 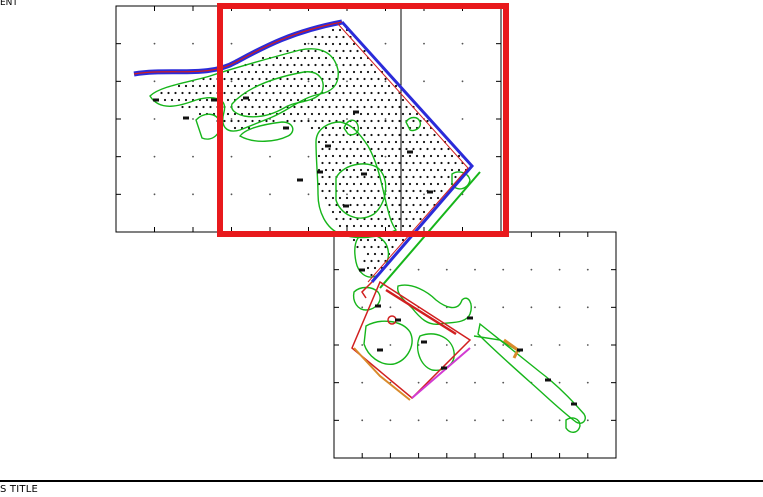 I want to click on top-left-label: ENT, so click(x=9, y=4).